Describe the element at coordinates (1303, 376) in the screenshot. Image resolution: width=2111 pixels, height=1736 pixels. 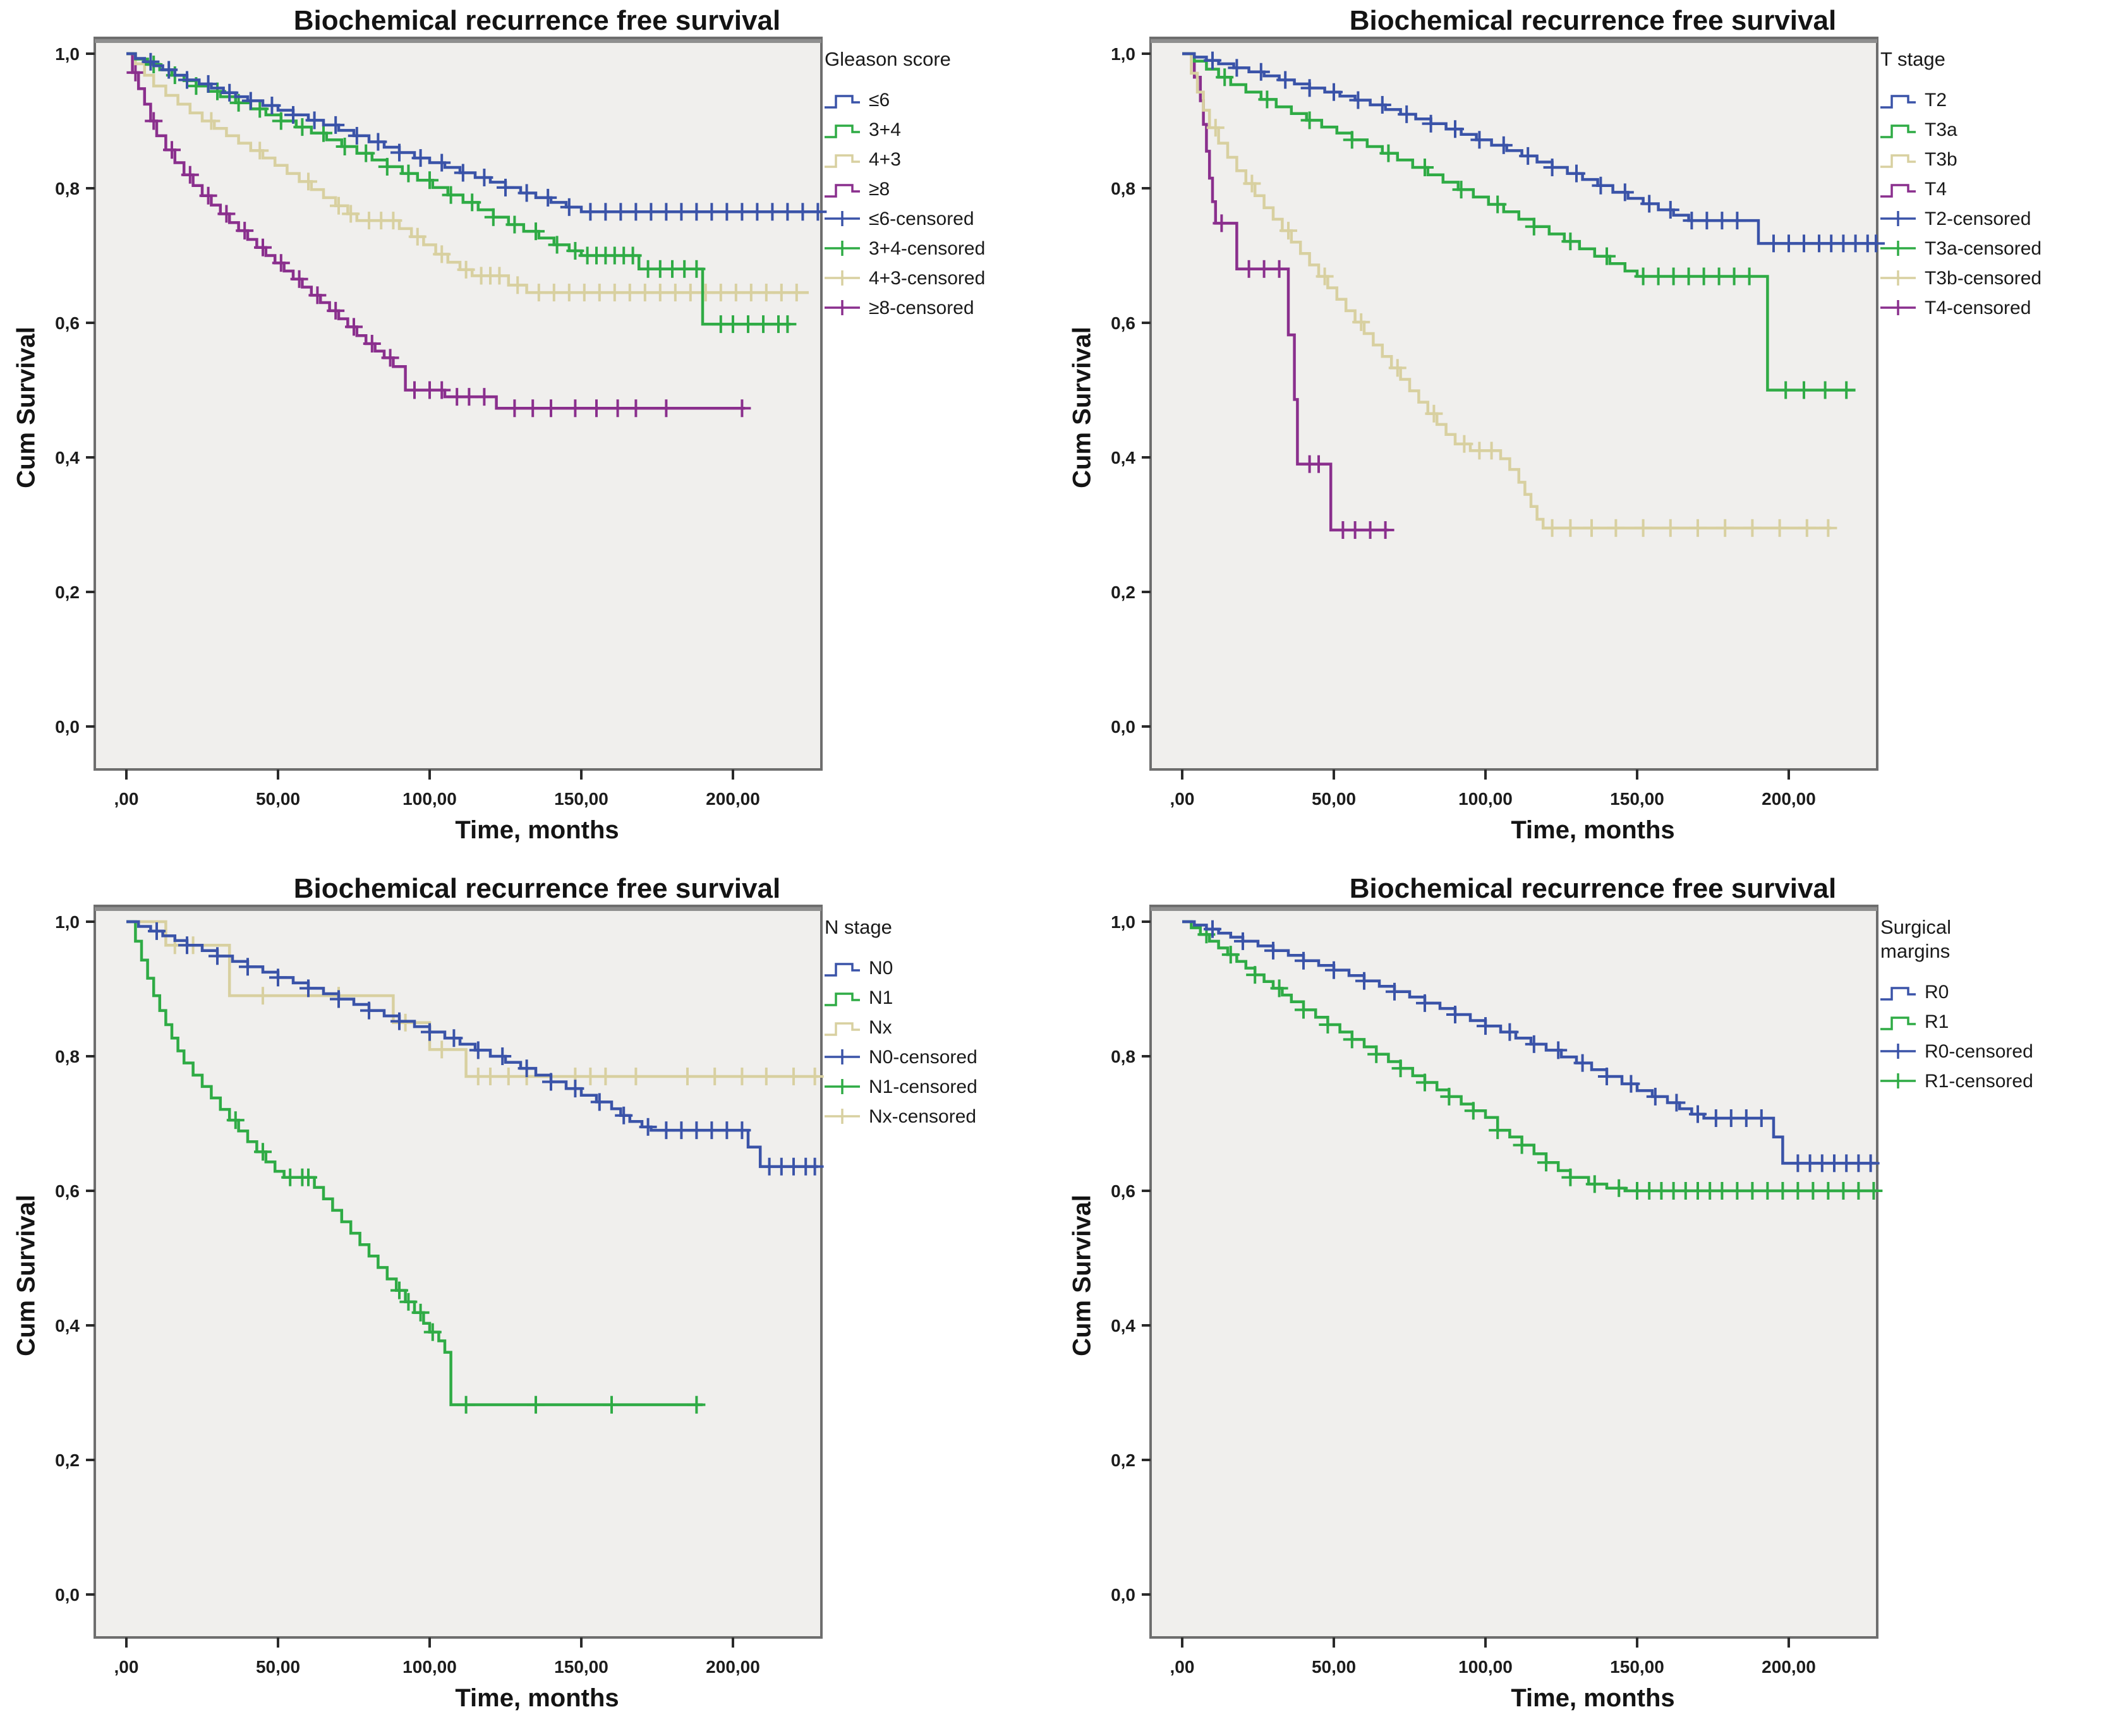
I see `censor-marks-t4` at that location.